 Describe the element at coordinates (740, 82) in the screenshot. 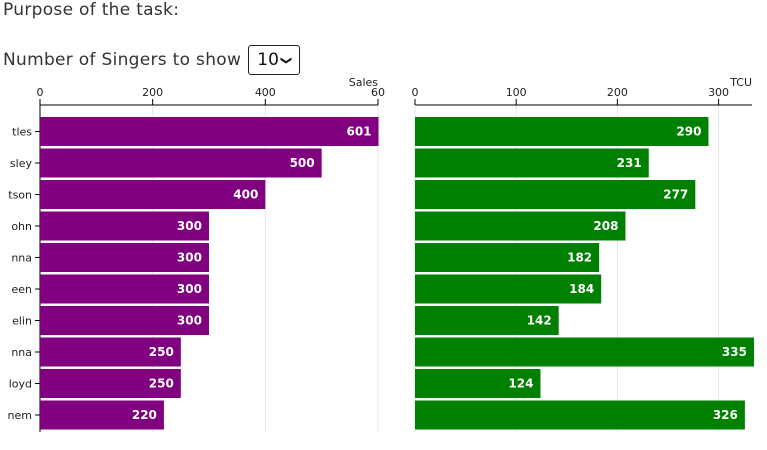

I see `x-axis-title: TCU` at that location.